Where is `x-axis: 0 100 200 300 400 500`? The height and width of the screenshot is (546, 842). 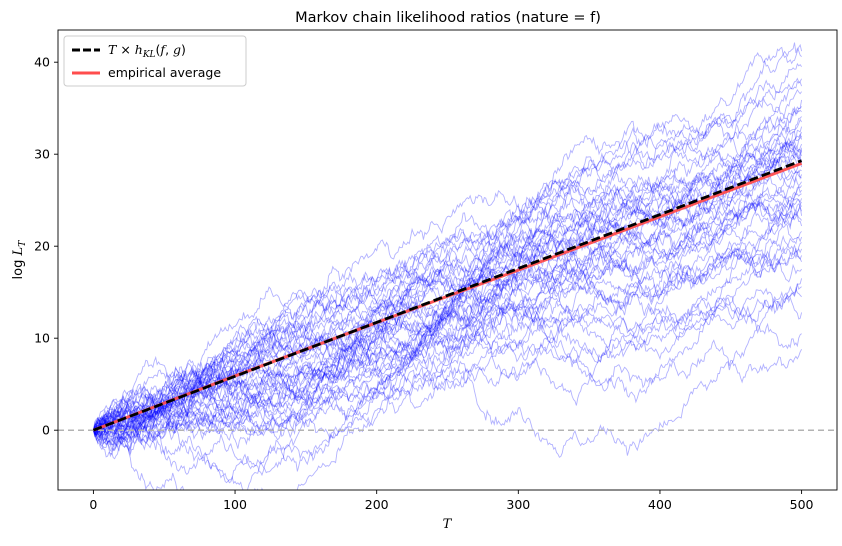 x-axis: 0 100 200 300 400 500 is located at coordinates (451, 501).